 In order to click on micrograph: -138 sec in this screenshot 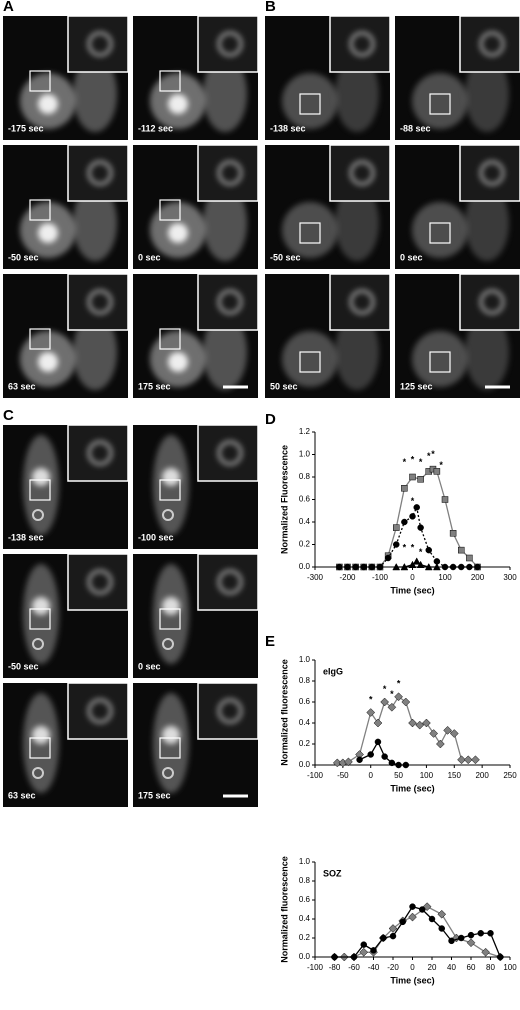, I will do `click(328, 77)`.